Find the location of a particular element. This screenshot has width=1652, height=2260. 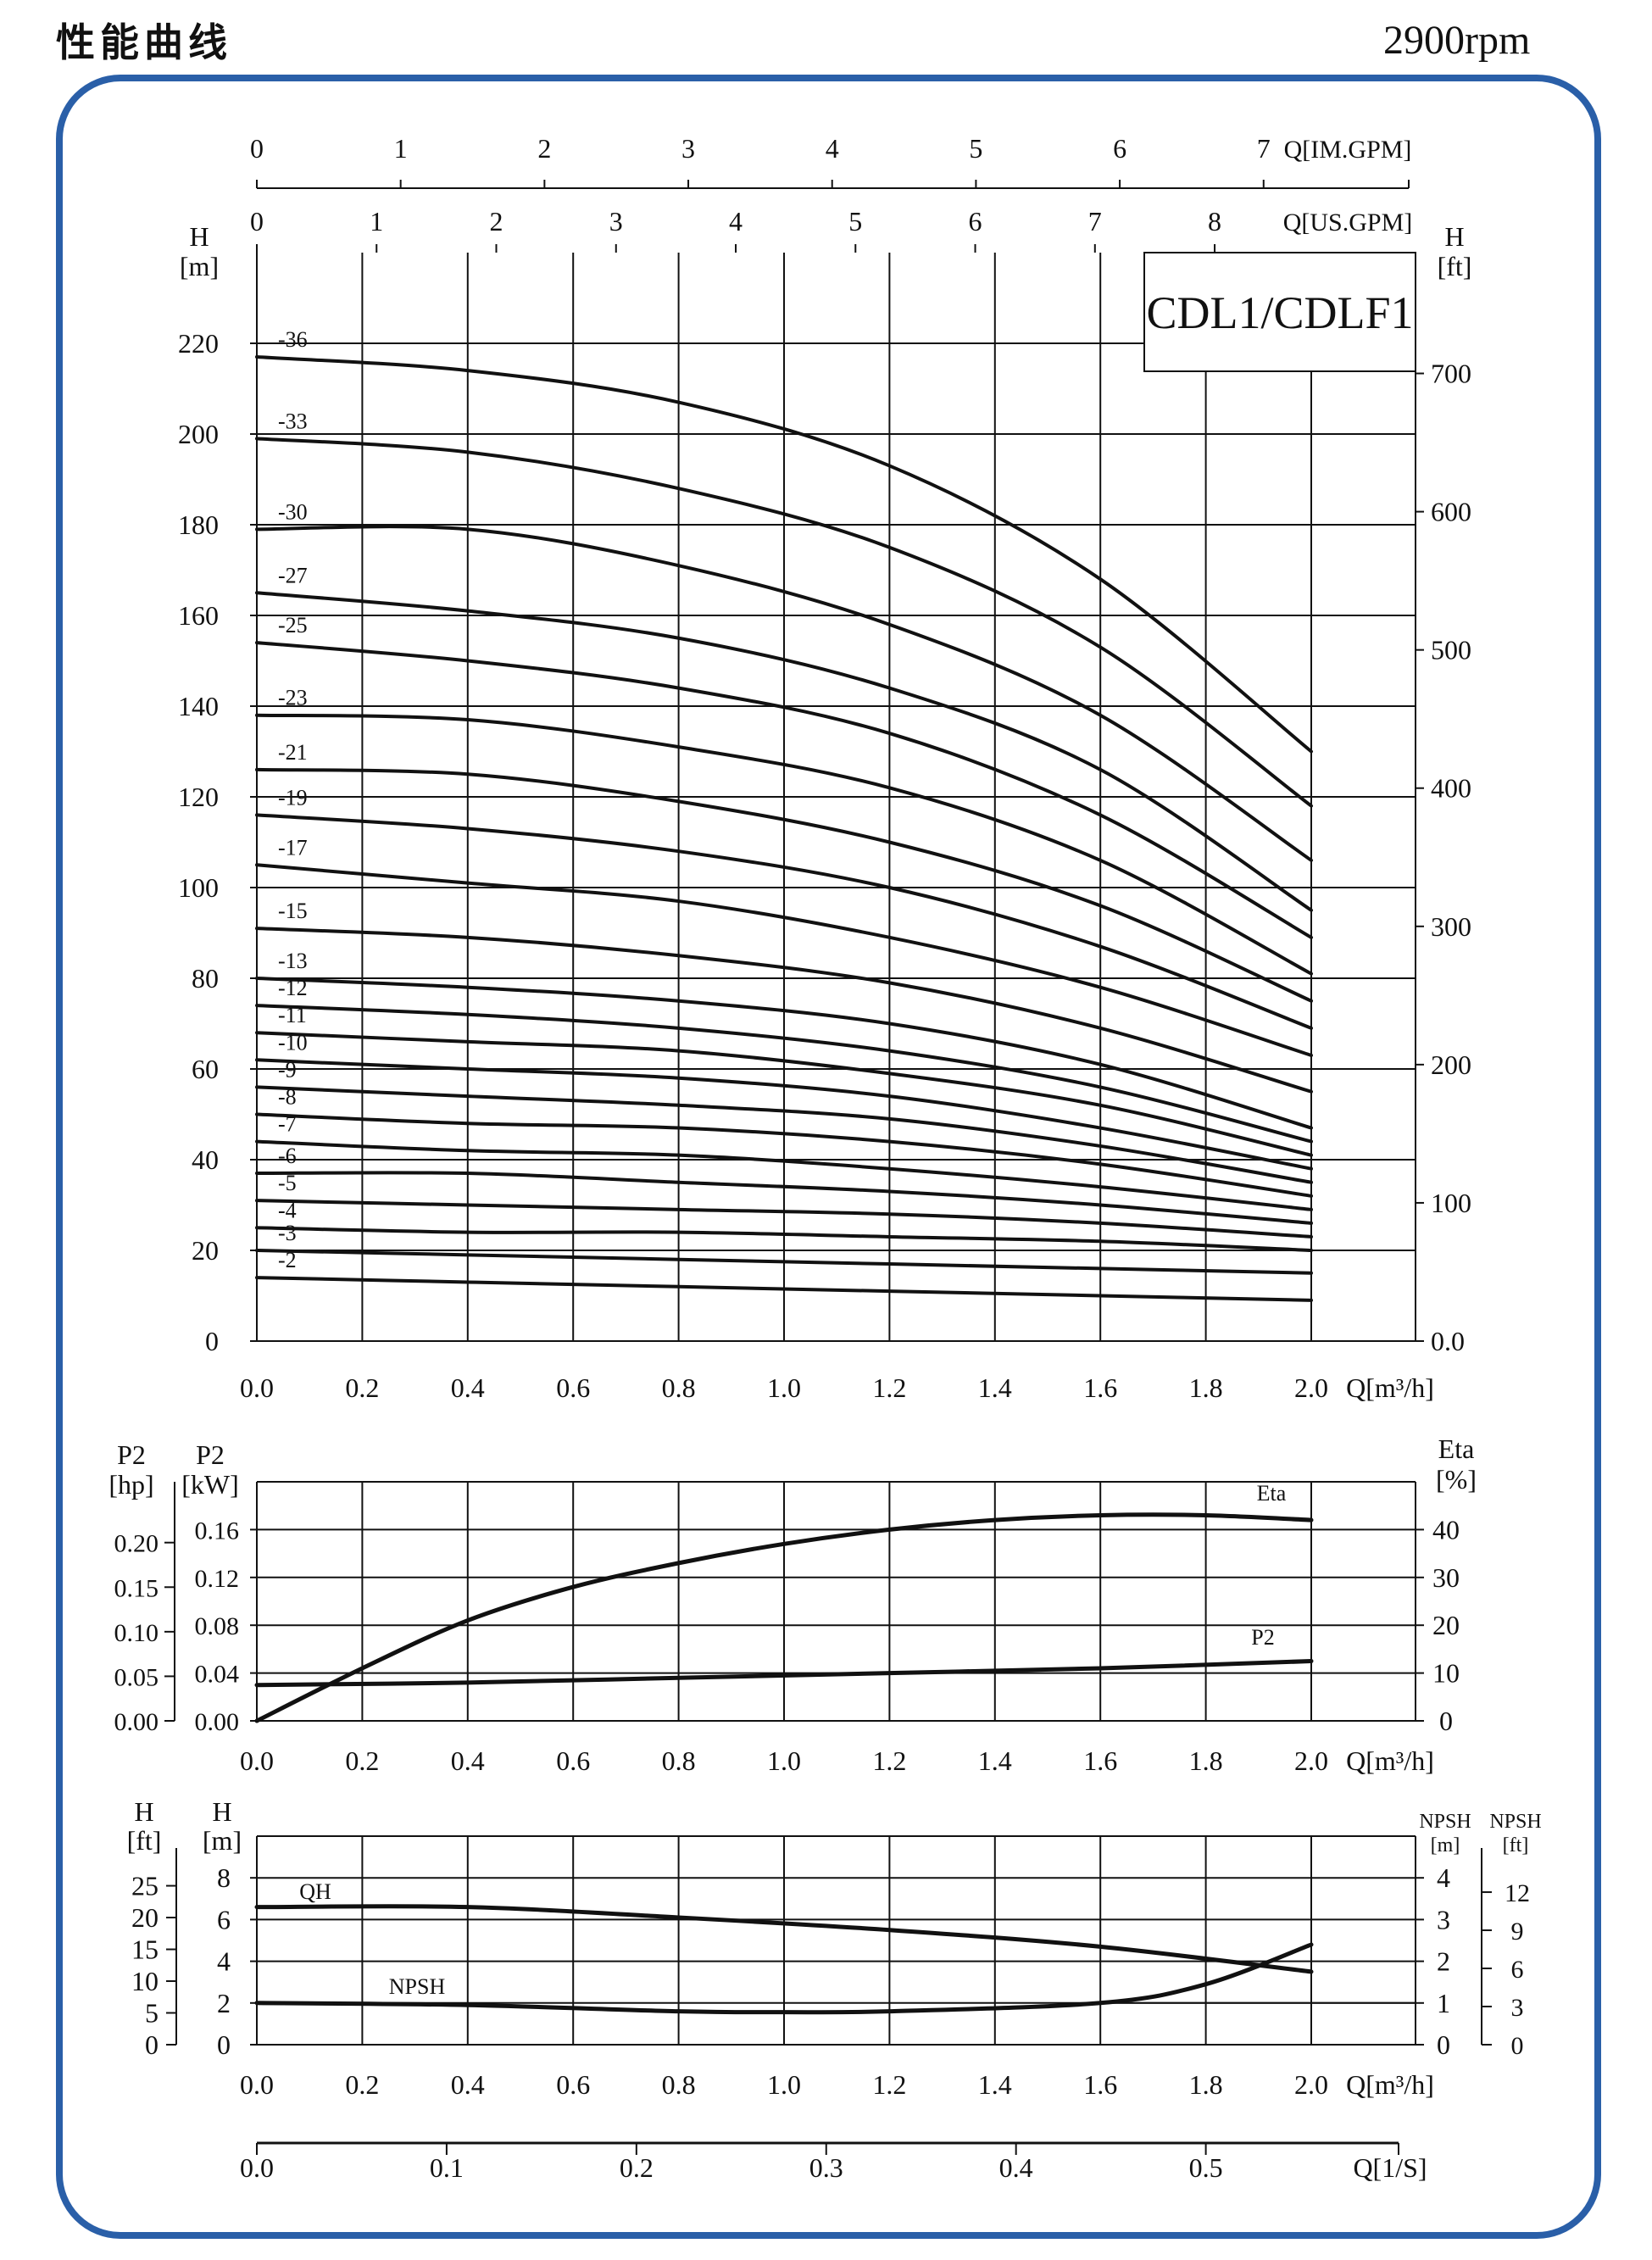

y-tick-label-m: 20 is located at coordinates (205, 1250).